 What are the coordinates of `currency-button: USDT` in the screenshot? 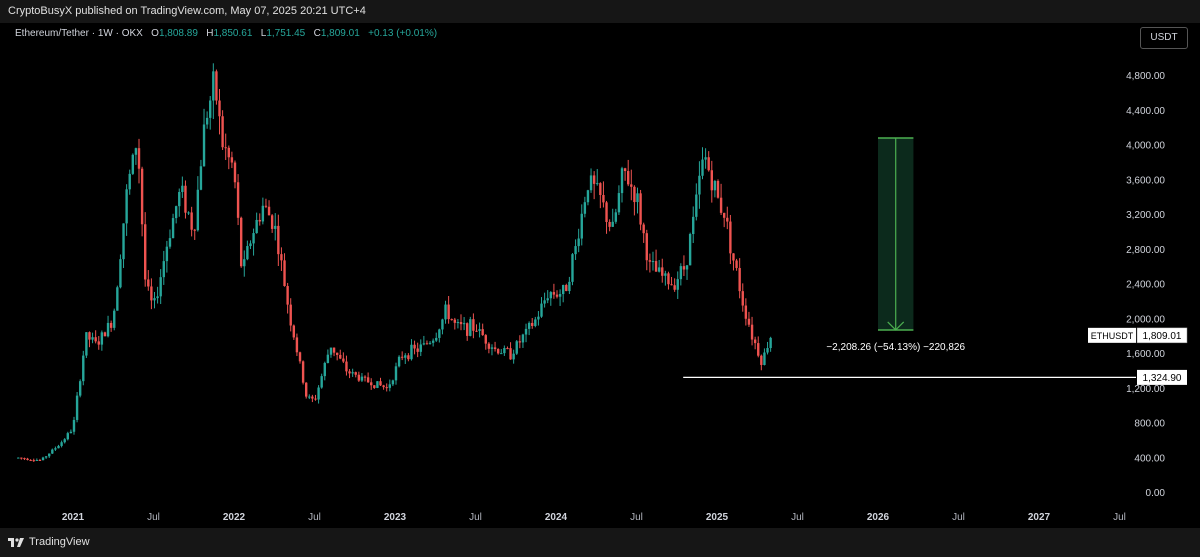 It's located at (1164, 38).